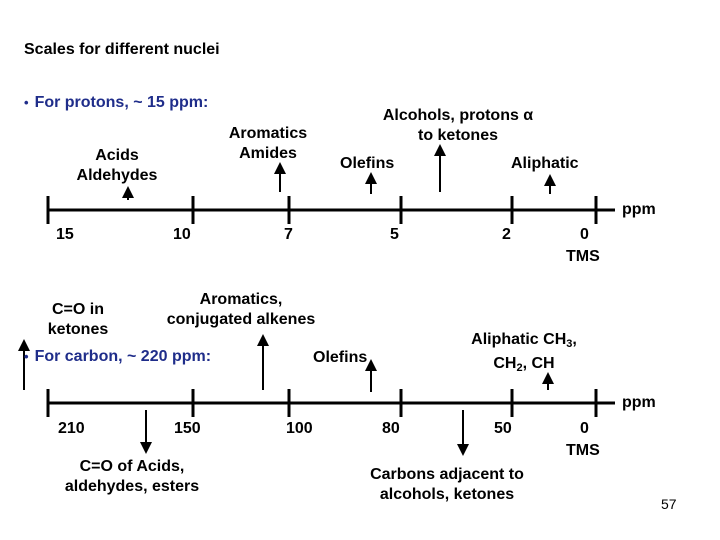  Describe the element at coordinates (117, 155) in the screenshot. I see `label-acids: Acids` at that location.